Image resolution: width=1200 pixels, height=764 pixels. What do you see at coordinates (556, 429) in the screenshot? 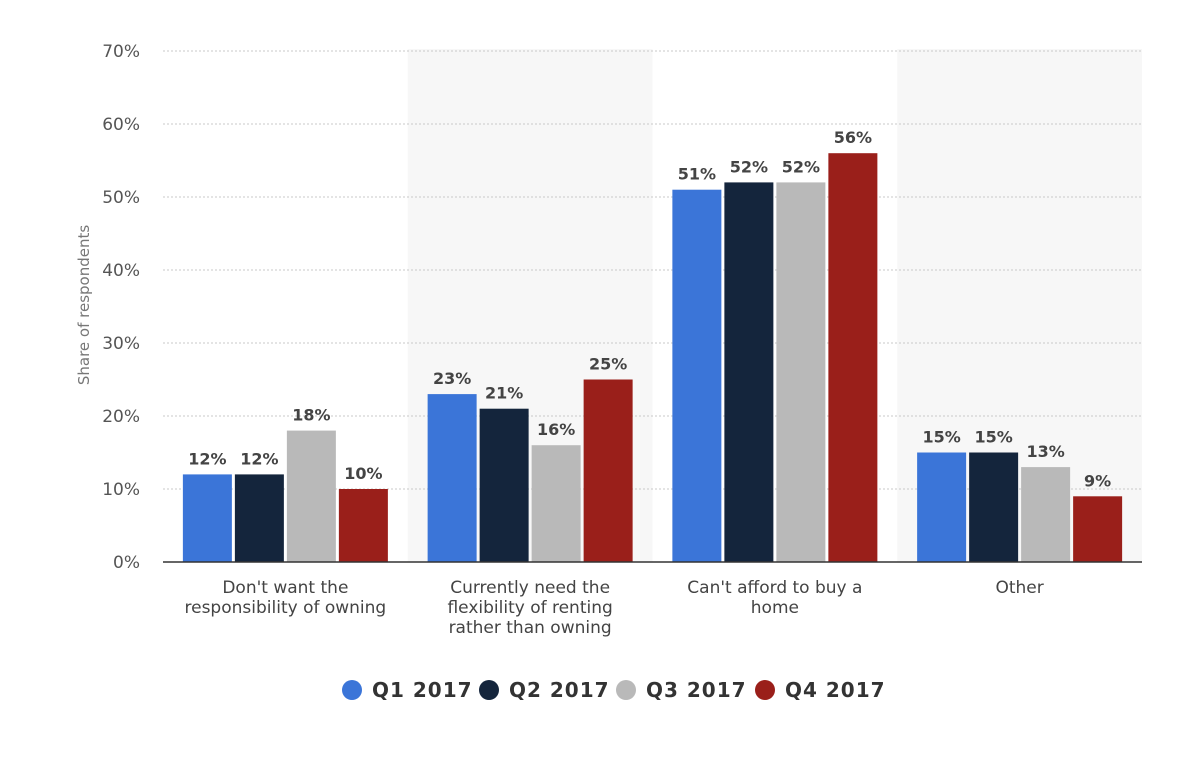
I see `data-label: 16%` at bounding box center [556, 429].